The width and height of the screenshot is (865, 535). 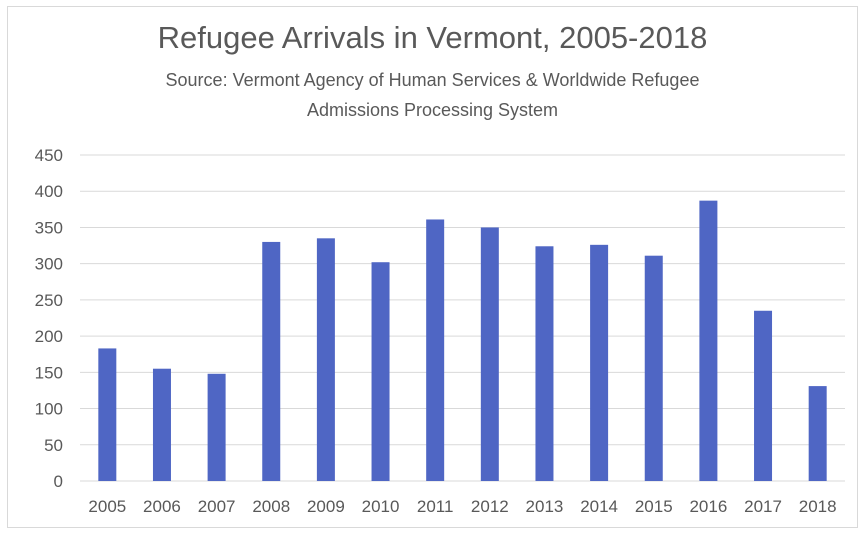 I want to click on x-tick-label: 2005, so click(x=107, y=506).